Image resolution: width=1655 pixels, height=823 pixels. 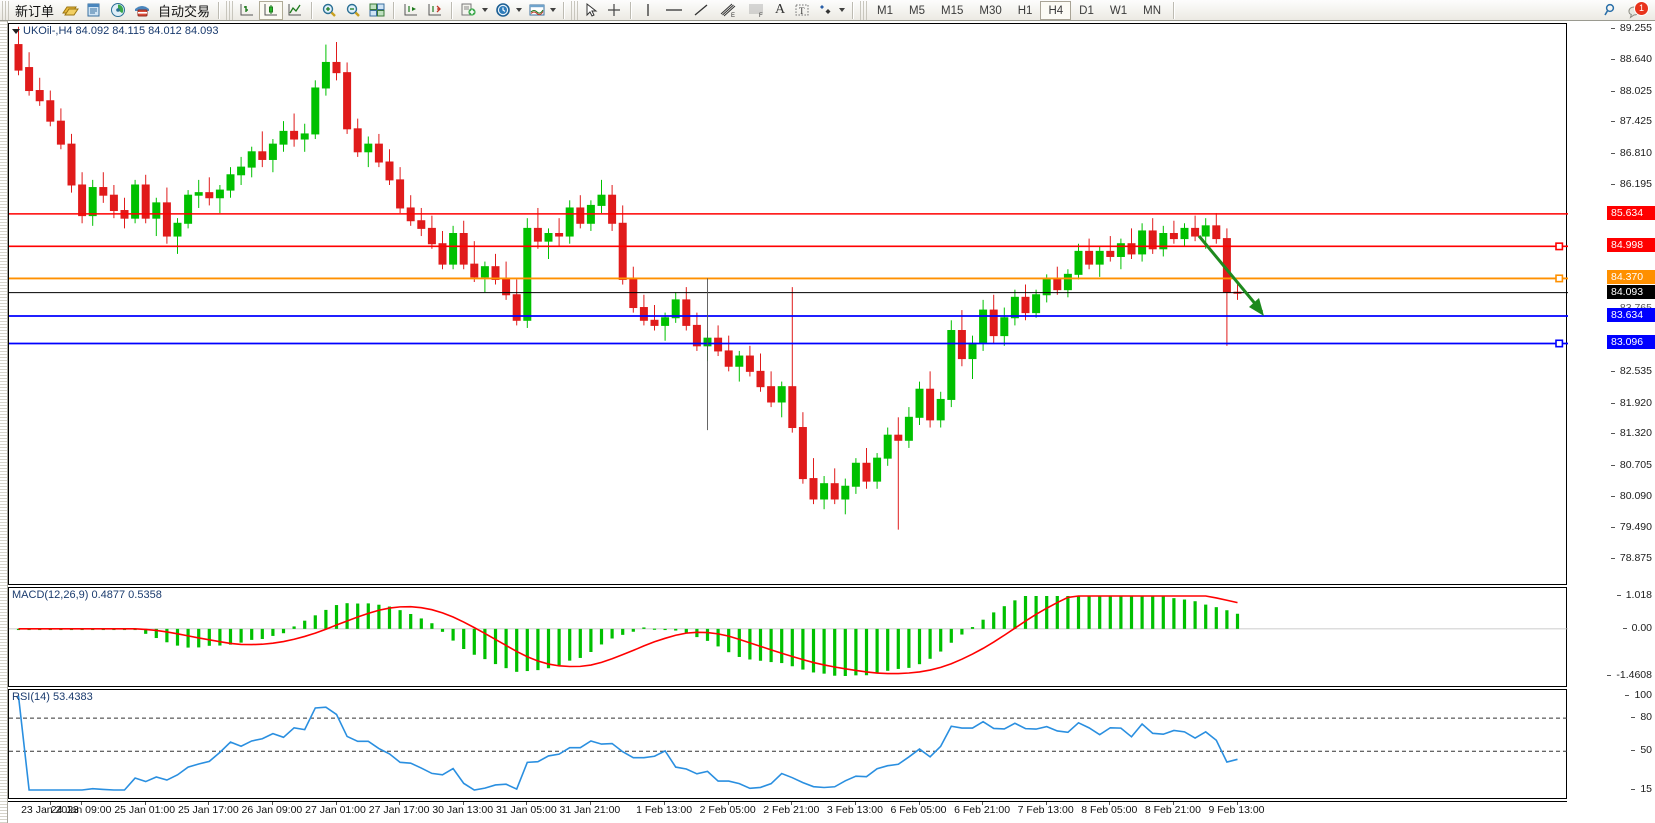 What do you see at coordinates (142, 10) in the screenshot?
I see `market-icon` at bounding box center [142, 10].